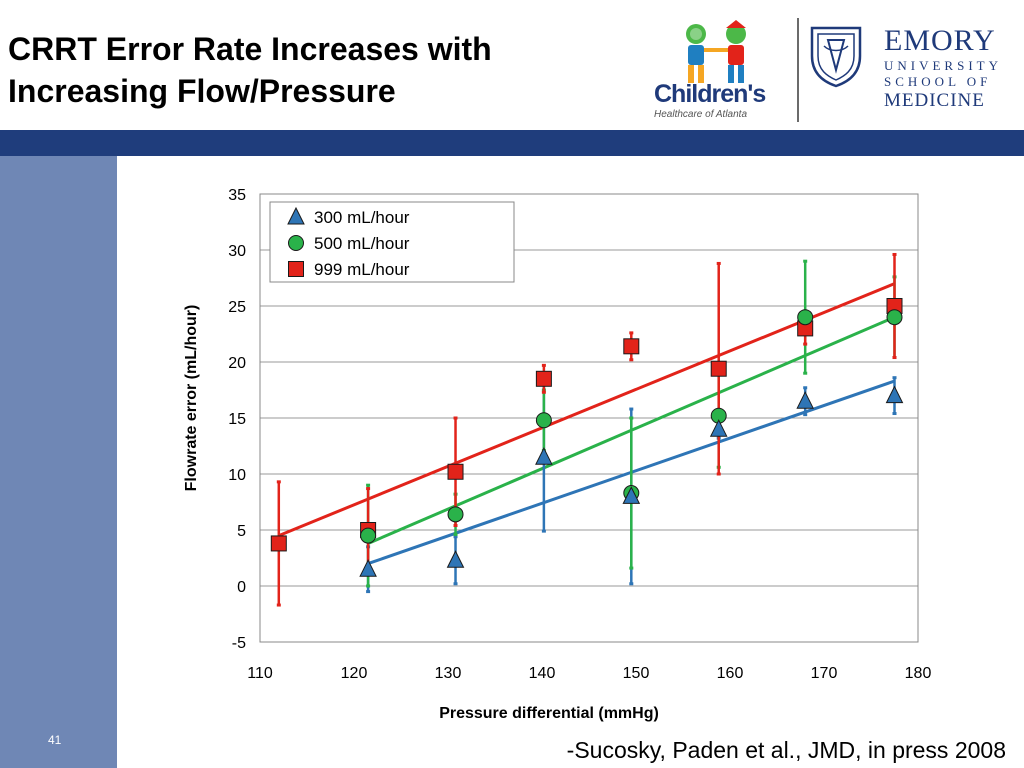 Image resolution: width=1024 pixels, height=768 pixels. I want to click on x-tick-label: 180, so click(918, 673).